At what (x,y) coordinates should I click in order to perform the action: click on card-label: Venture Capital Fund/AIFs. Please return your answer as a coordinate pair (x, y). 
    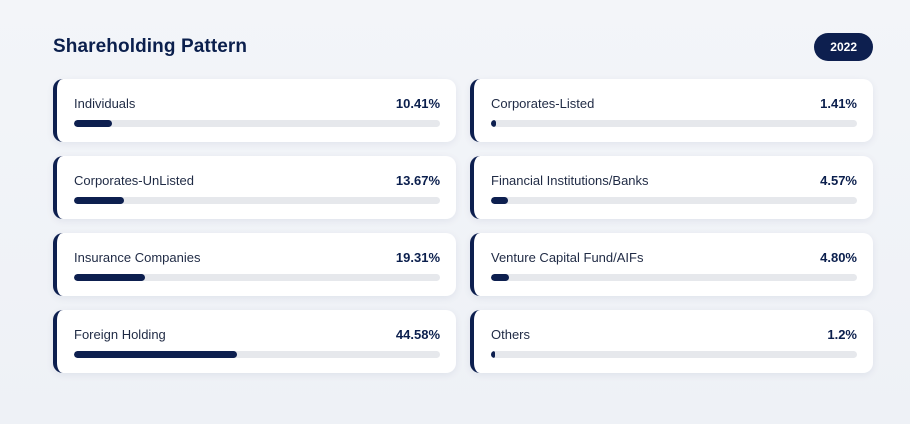
    Looking at the image, I should click on (567, 257).